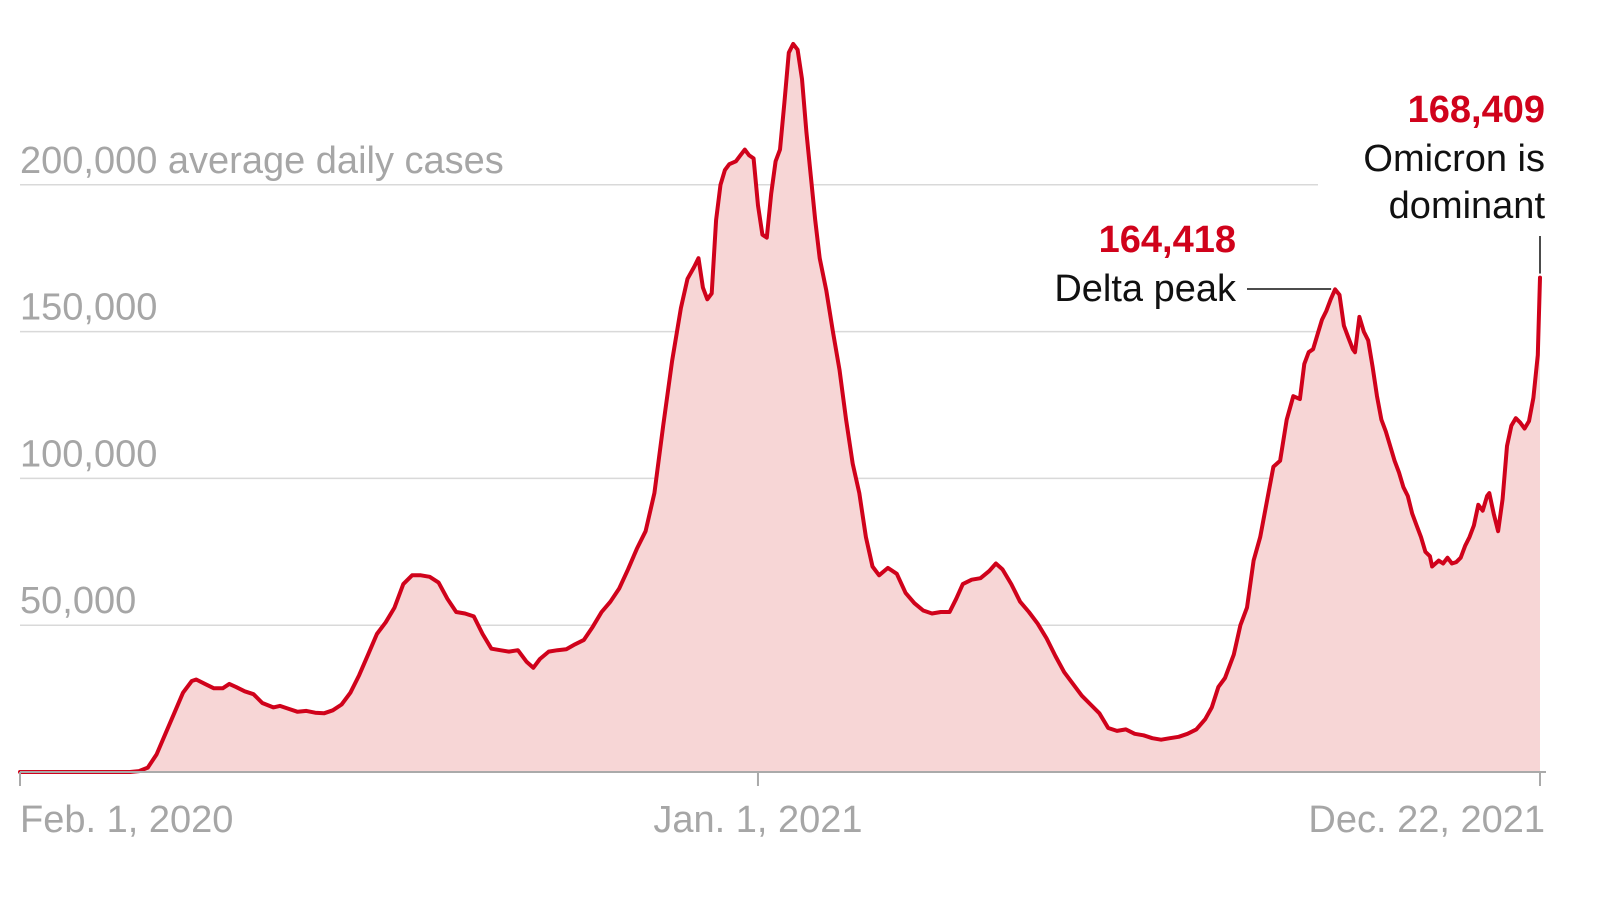 The height and width of the screenshot is (901, 1600). What do you see at coordinates (1145, 289) in the screenshot?
I see `delta-peak-label: Delta peak` at bounding box center [1145, 289].